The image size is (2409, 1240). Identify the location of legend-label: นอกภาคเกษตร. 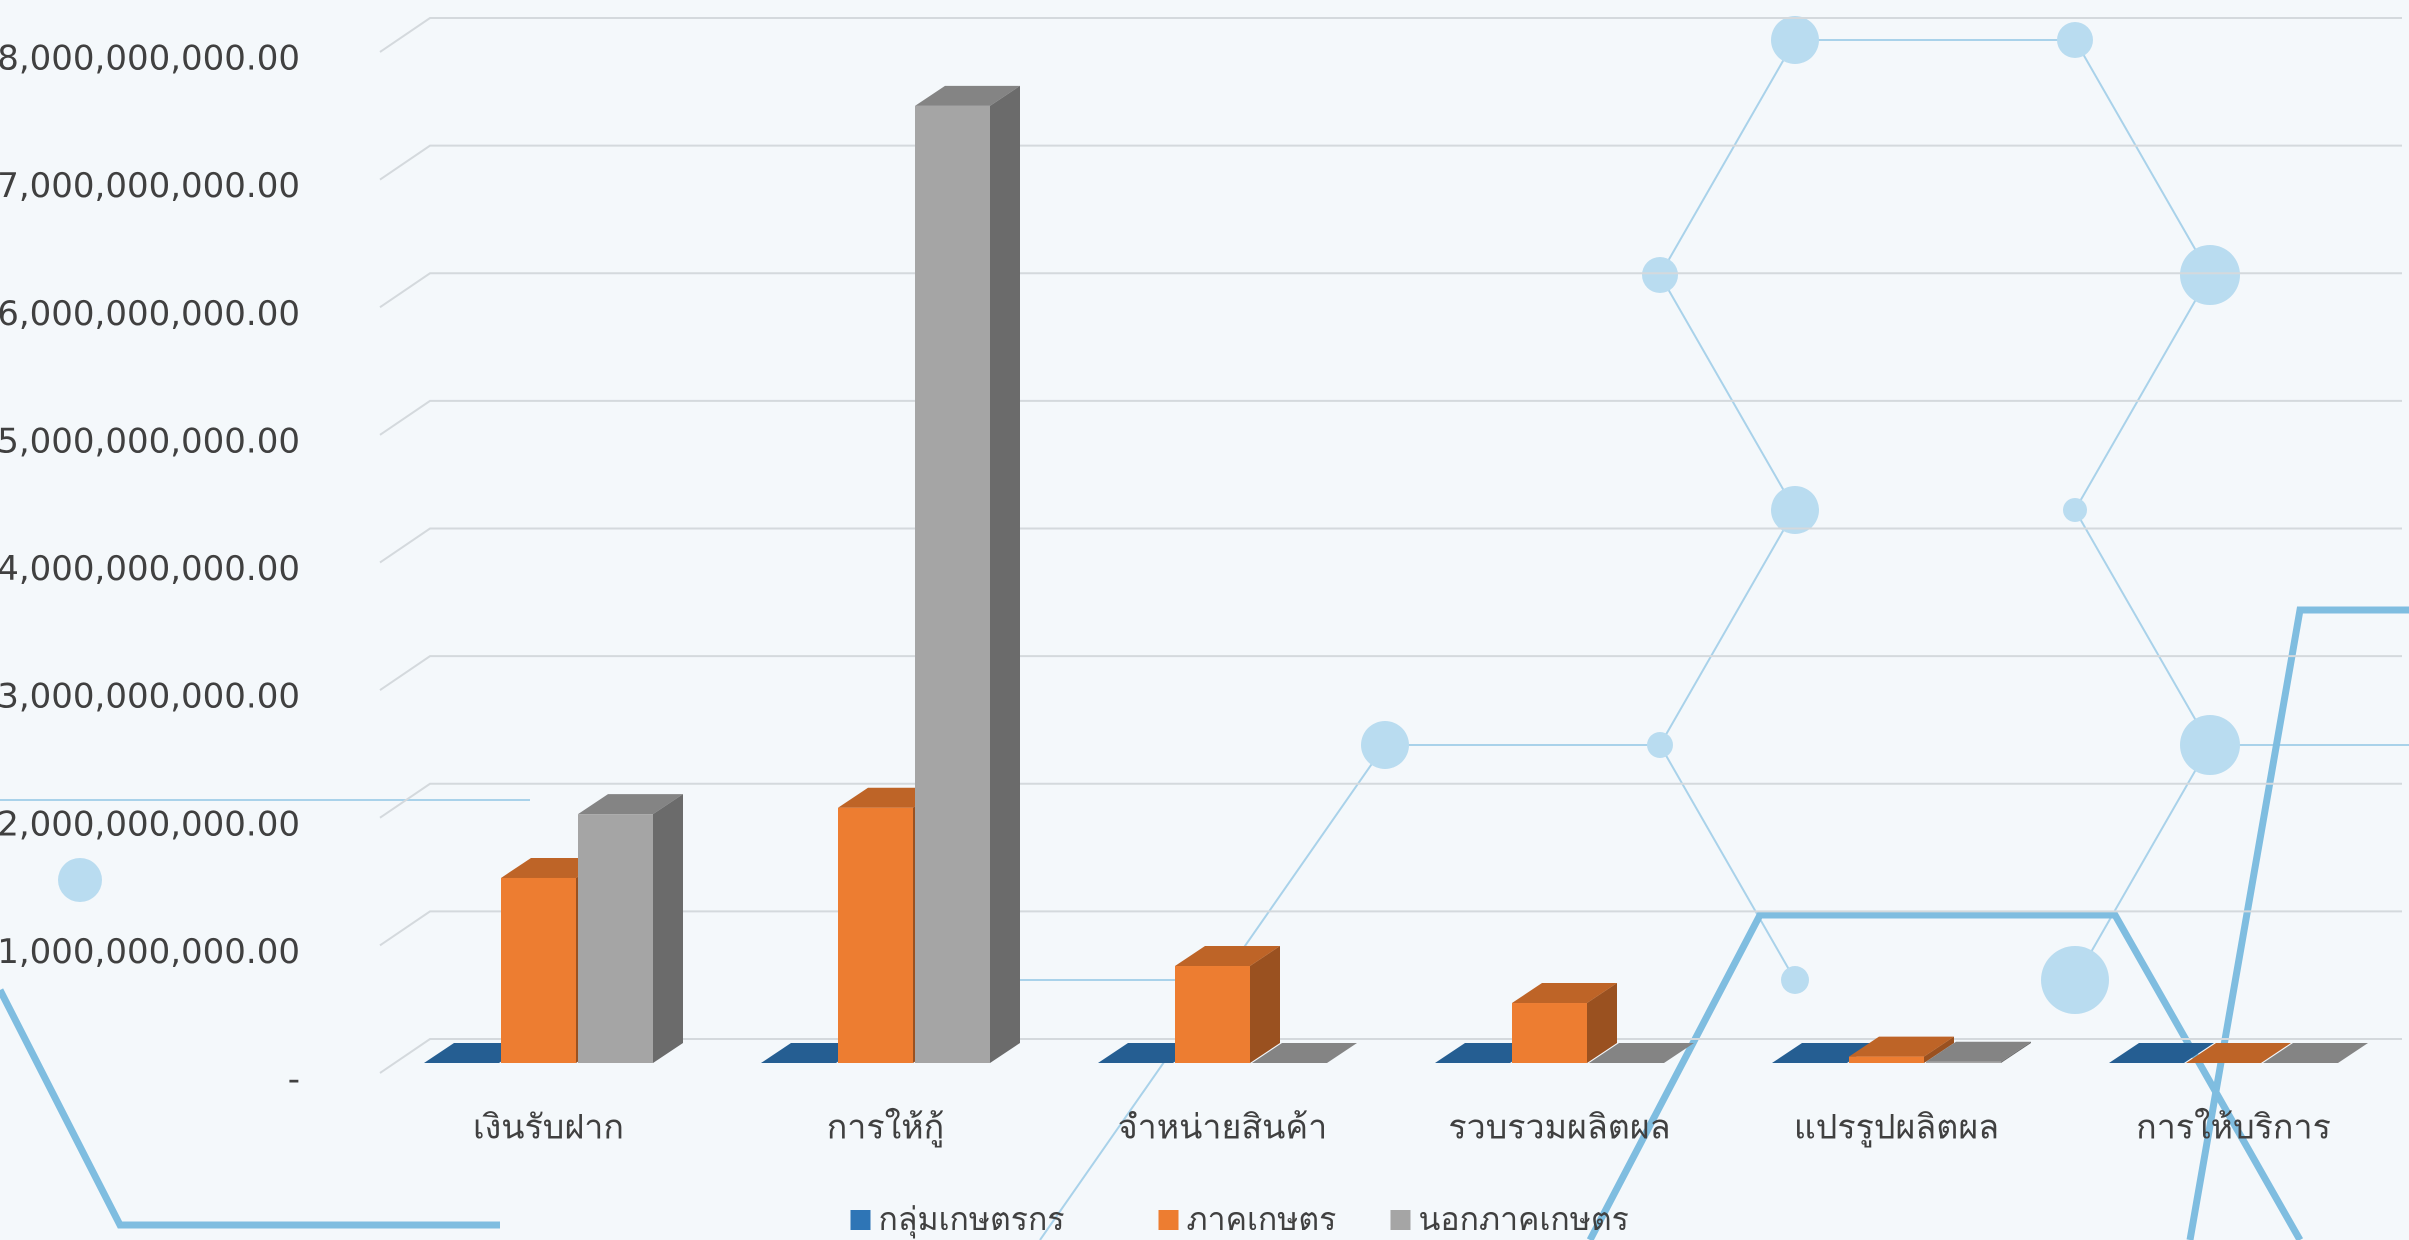
(1524, 1219).